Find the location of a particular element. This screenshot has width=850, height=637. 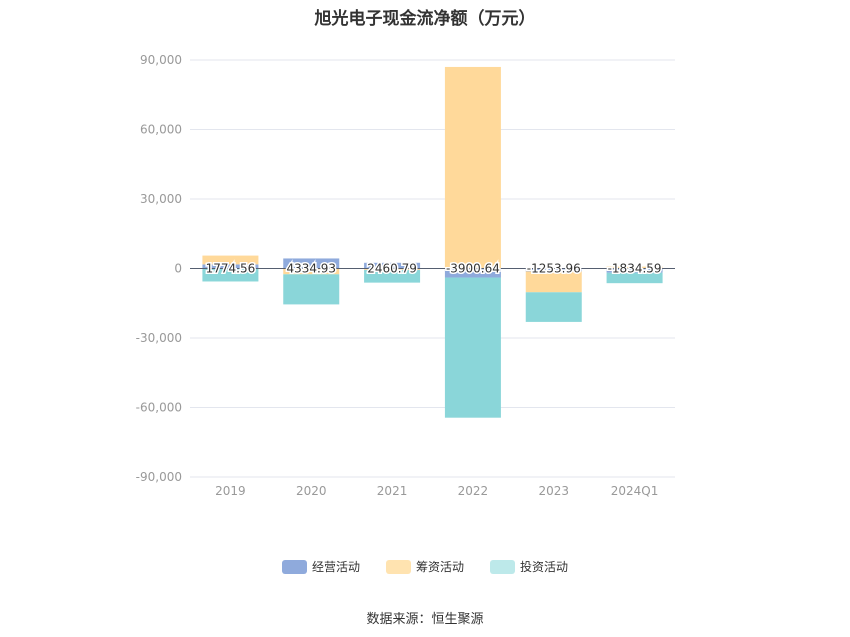

data-label: 2460.79 is located at coordinates (392, 269).